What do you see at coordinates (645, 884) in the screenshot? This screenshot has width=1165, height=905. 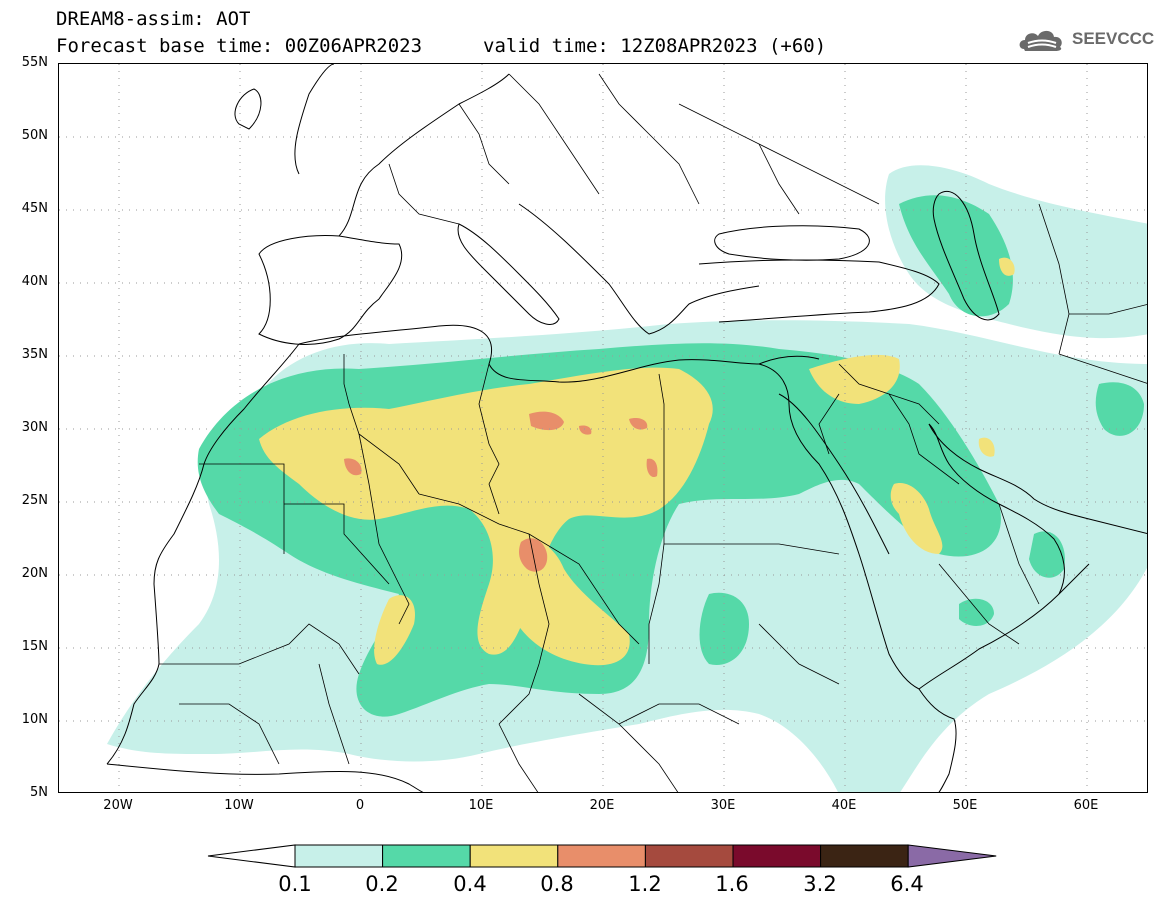 I see `colorbar-label-1-2: 1.2` at bounding box center [645, 884].